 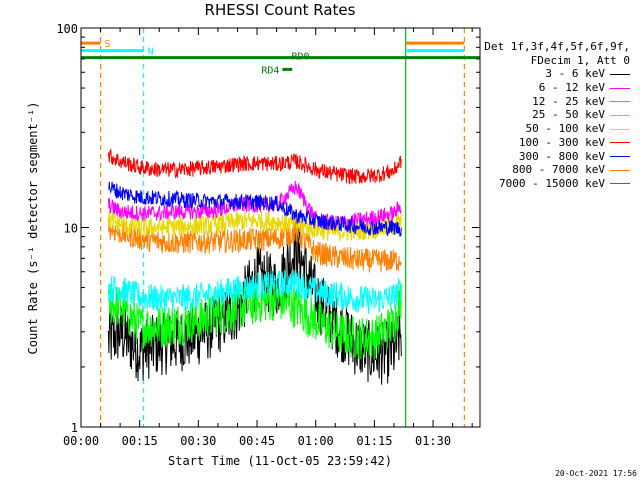 I want to click on flag-label: RD4, so click(x=270, y=70).